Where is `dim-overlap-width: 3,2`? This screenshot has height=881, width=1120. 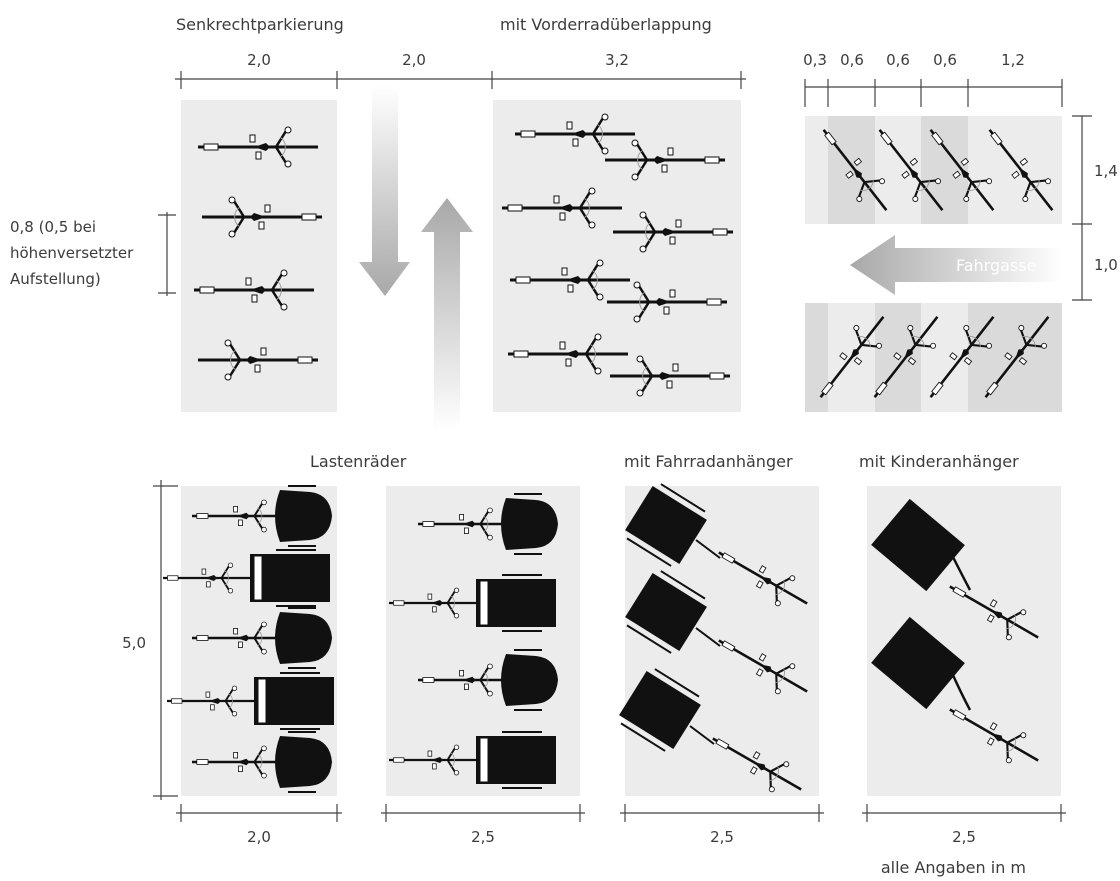 dim-overlap-width: 3,2 is located at coordinates (617, 60).